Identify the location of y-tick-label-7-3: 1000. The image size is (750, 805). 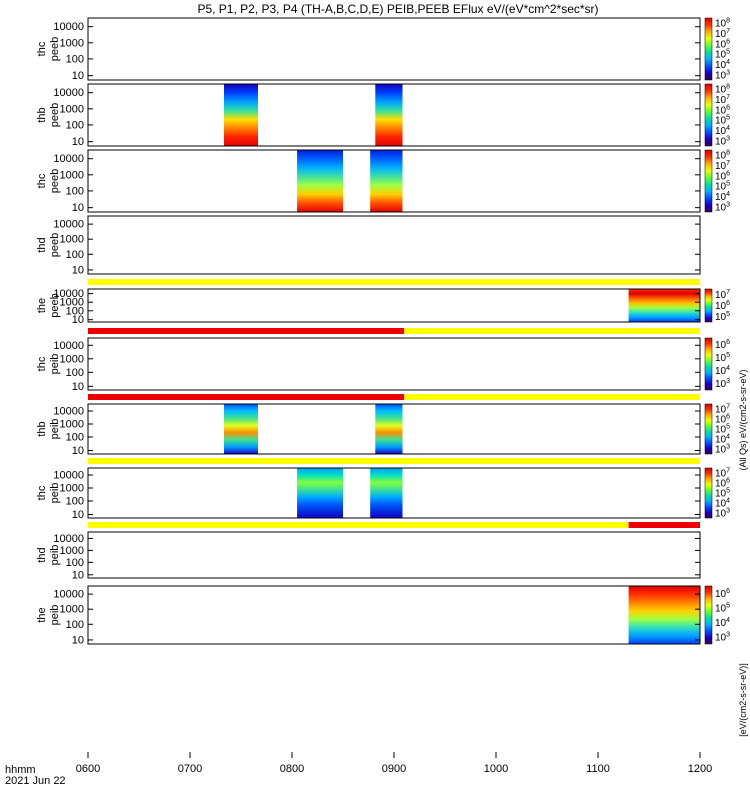
(72, 425).